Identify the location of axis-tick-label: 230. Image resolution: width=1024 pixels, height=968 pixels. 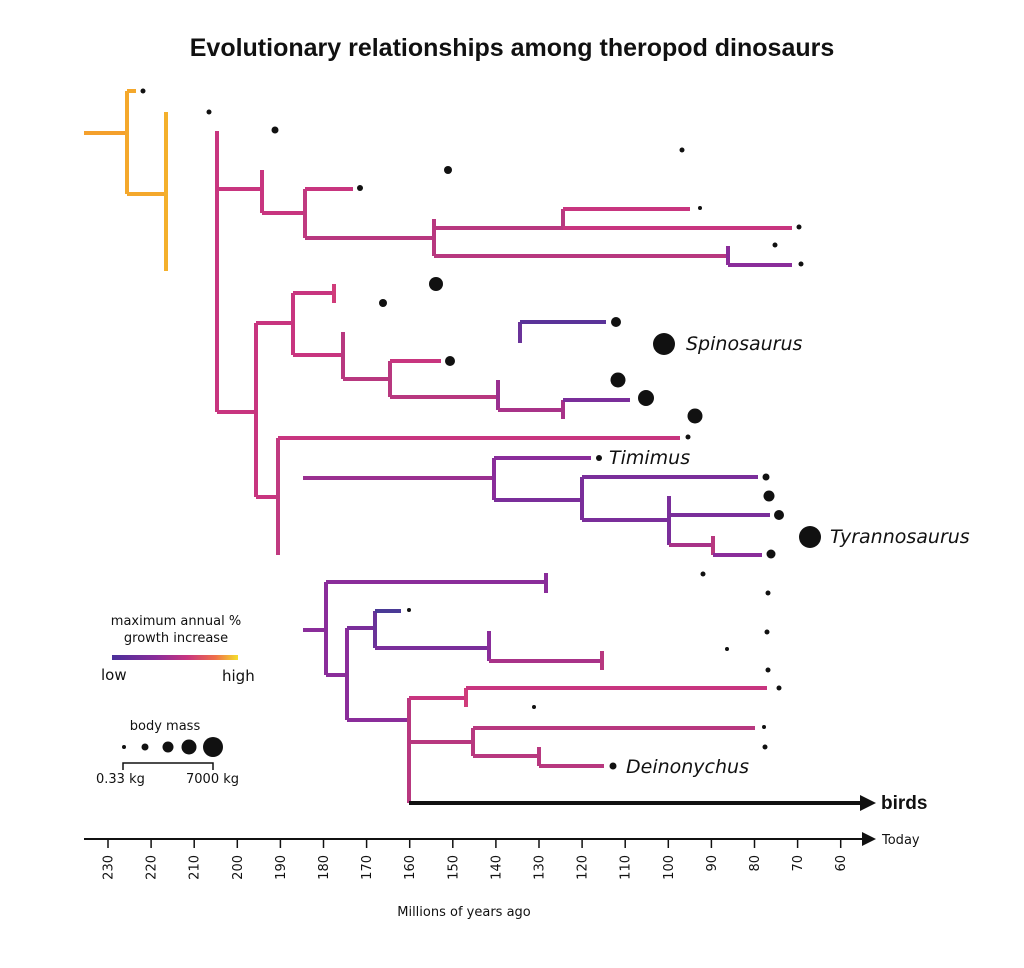
(109, 867).